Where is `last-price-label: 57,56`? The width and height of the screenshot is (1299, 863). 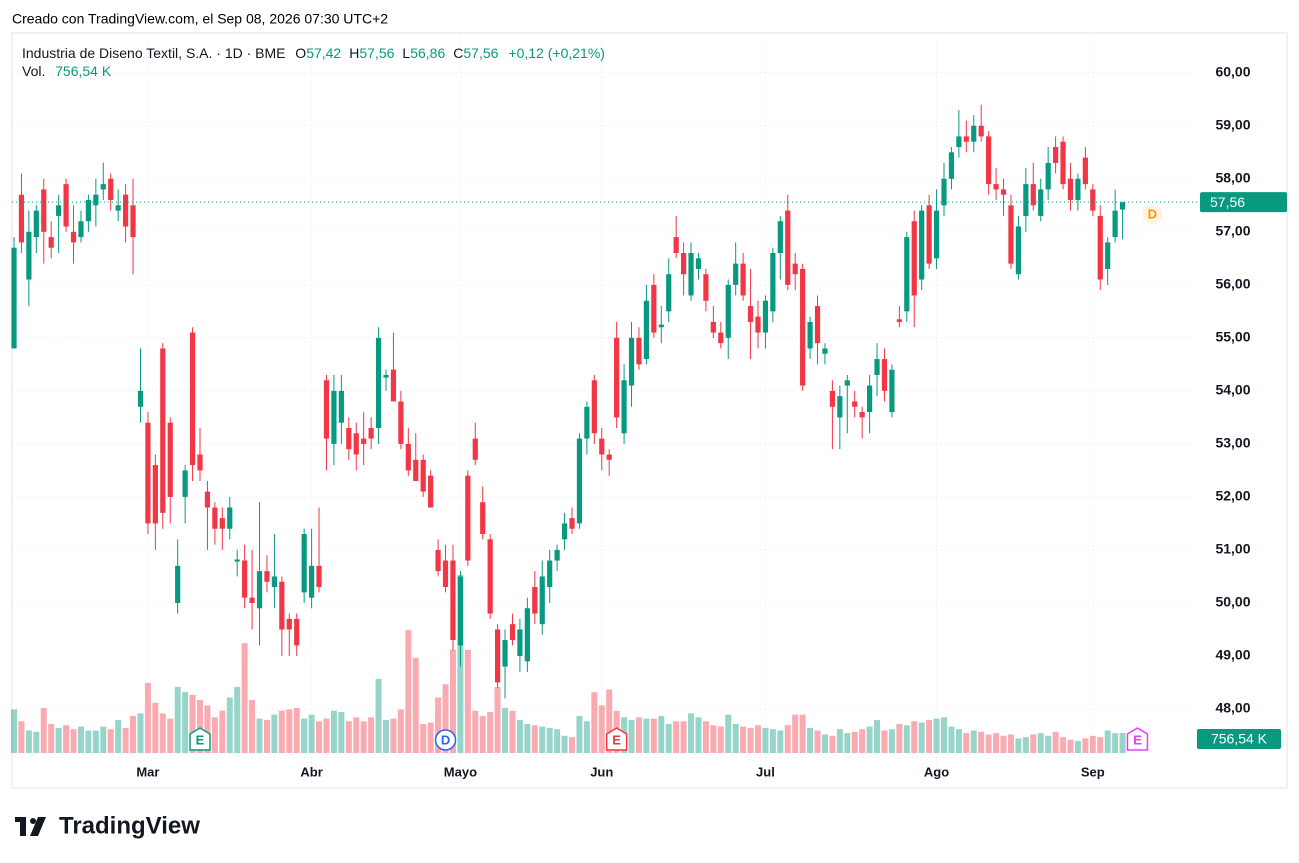
last-price-label: 57,56 is located at coordinates (1227, 202).